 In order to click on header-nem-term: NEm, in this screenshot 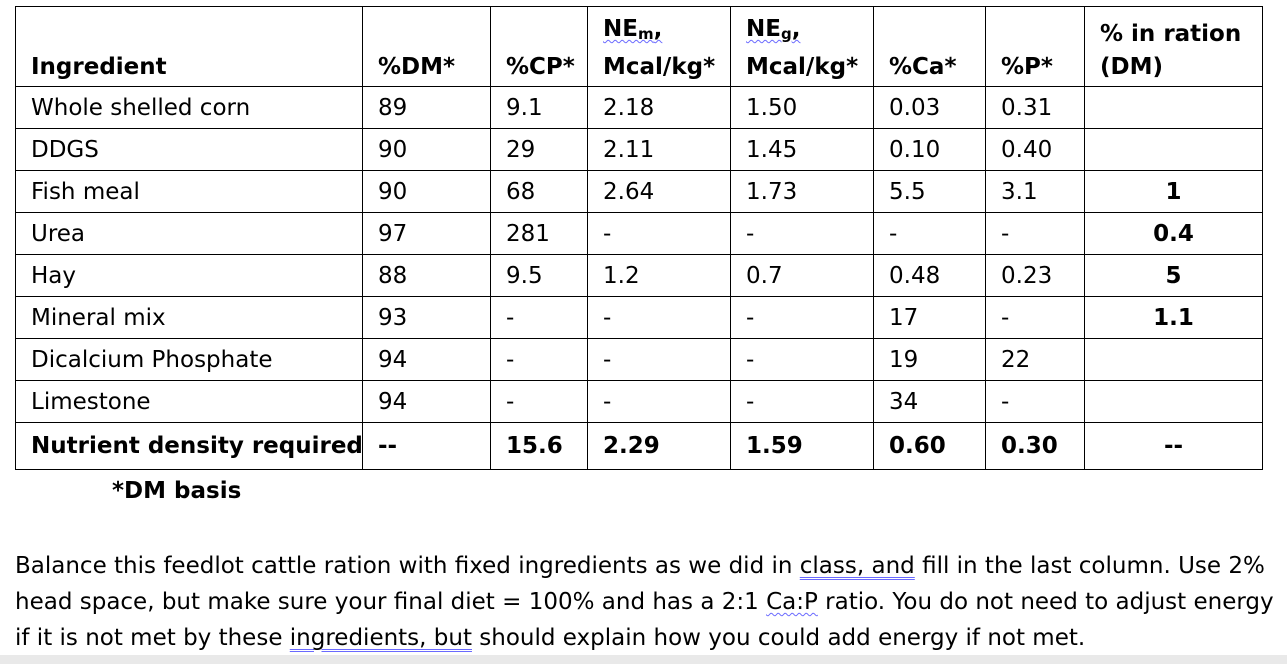, I will do `click(633, 29)`.